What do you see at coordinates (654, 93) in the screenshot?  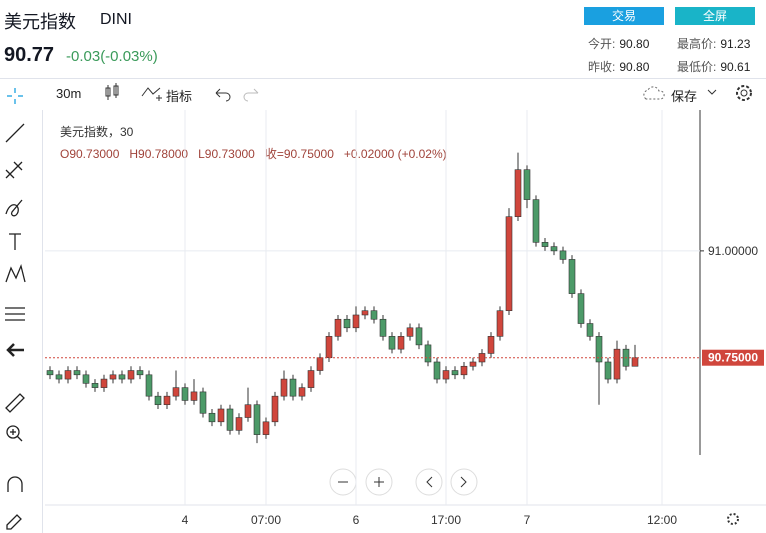 I see `cloud-icon` at bounding box center [654, 93].